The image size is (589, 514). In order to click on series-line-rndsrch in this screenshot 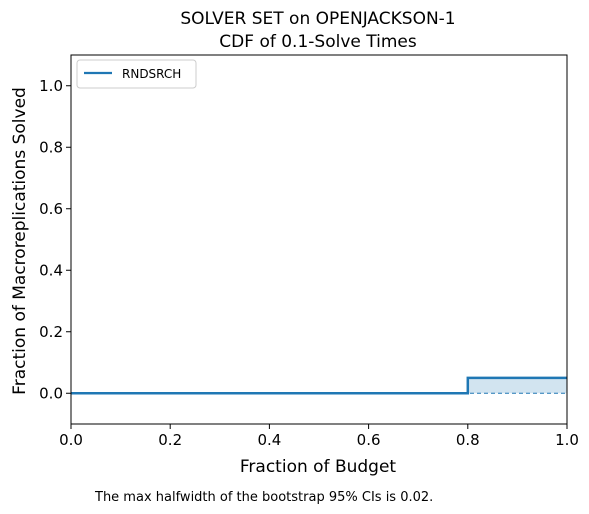, I will do `click(319, 385)`.